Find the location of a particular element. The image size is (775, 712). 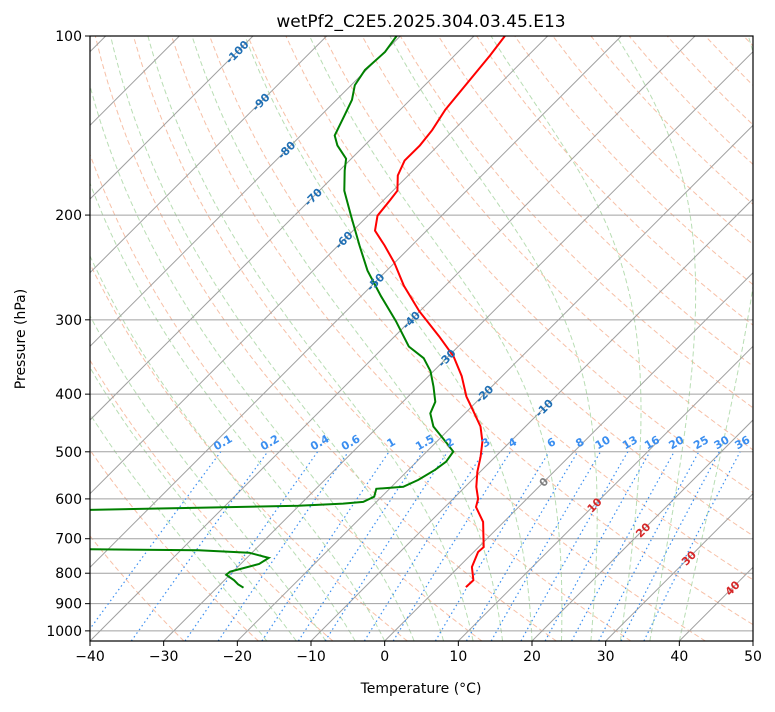

x-axis-label: Temperature (°C) is located at coordinates (421, 689).